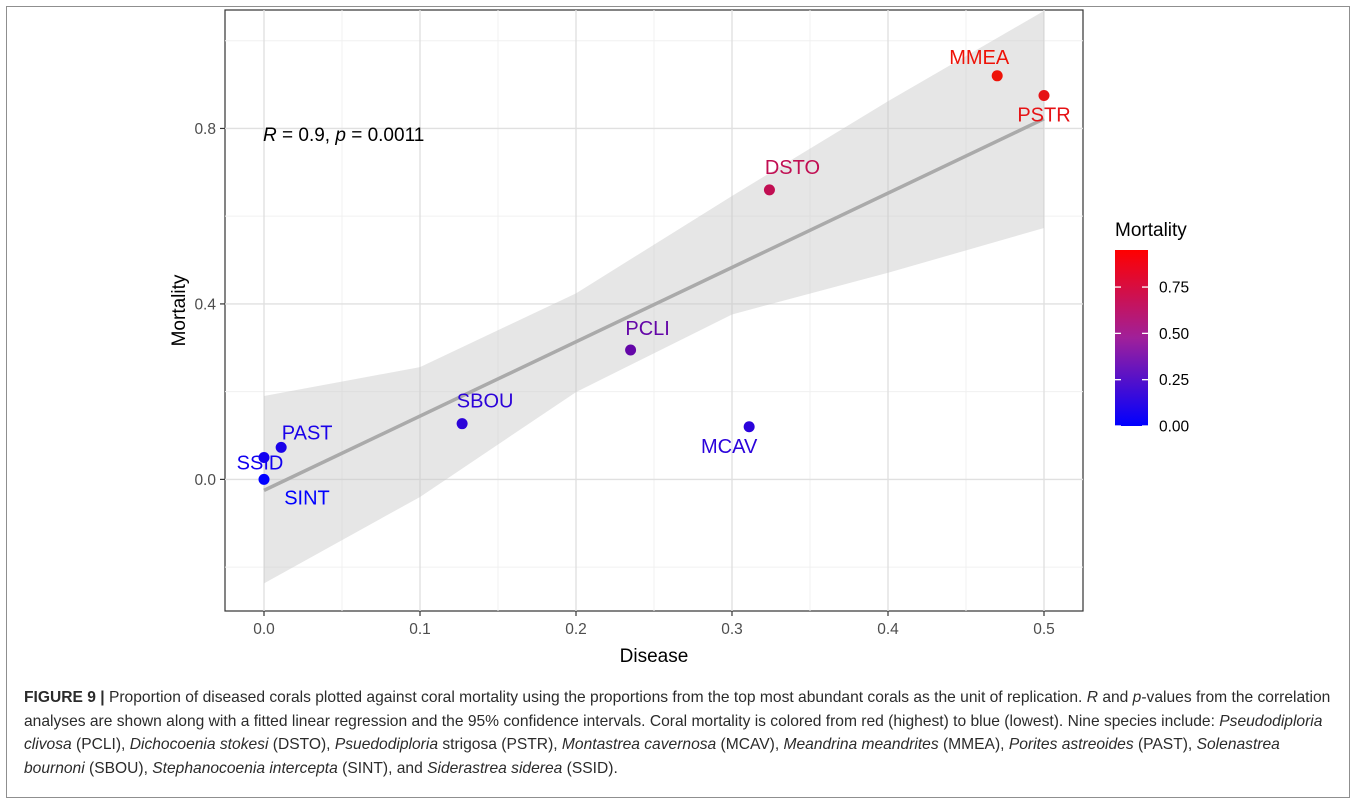  Describe the element at coordinates (382, 768) in the screenshot. I see `caption-segment: (SINT), and` at that location.